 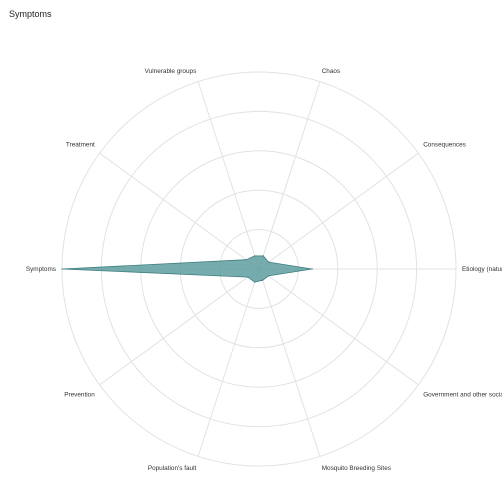 I want to click on spoke-consequences, so click(x=338, y=211).